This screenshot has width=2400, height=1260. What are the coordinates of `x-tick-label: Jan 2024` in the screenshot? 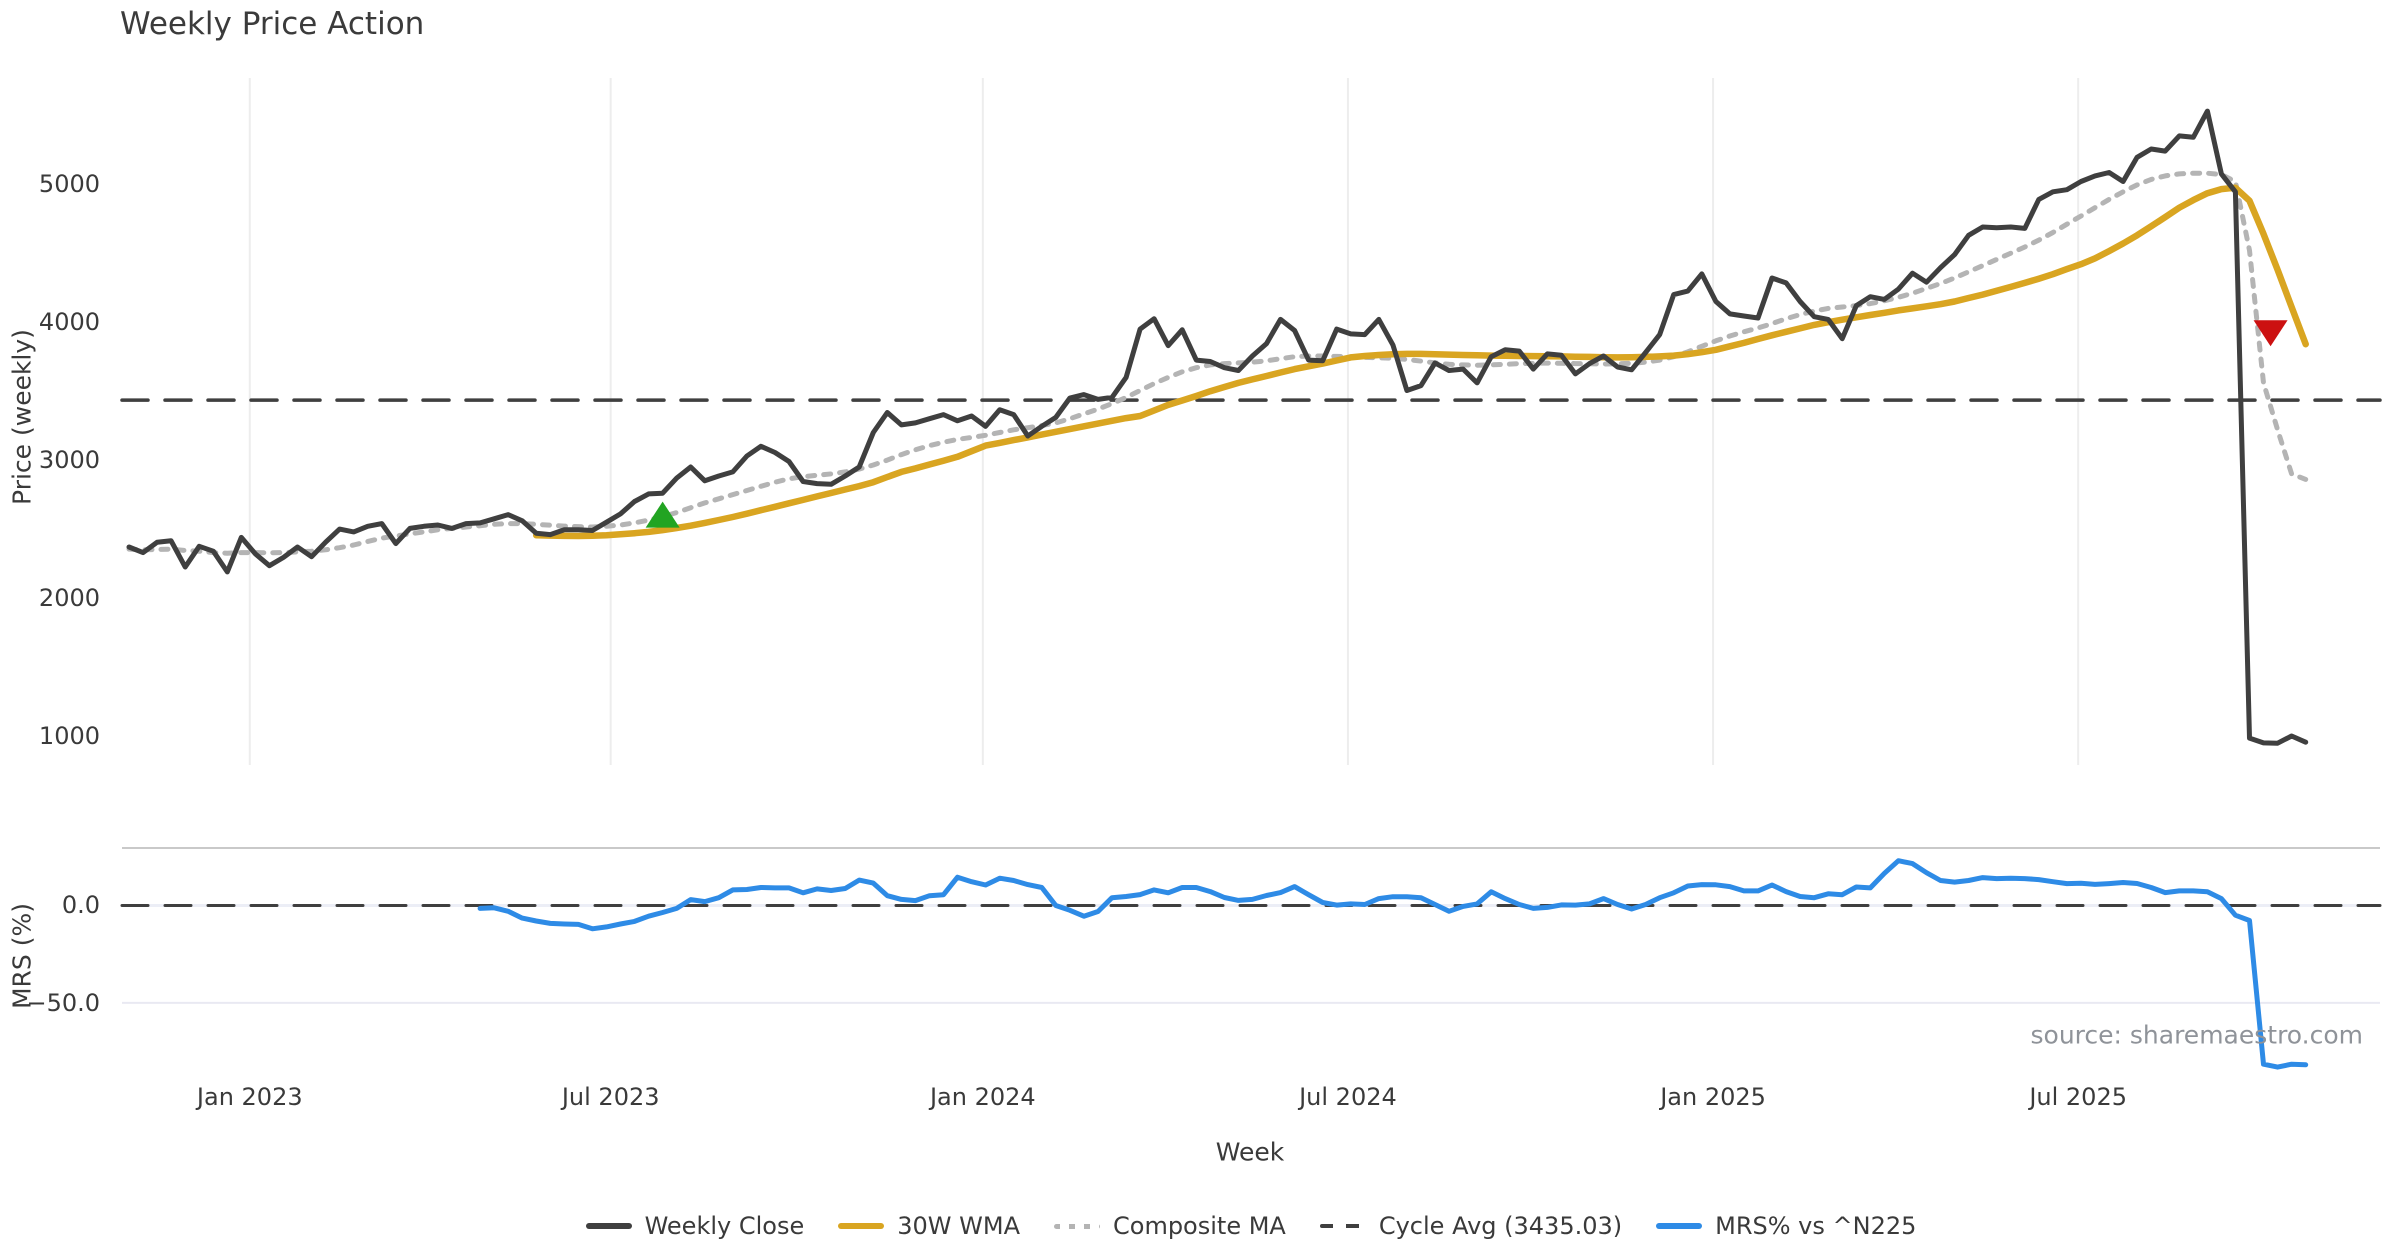 It's located at (982, 1097).